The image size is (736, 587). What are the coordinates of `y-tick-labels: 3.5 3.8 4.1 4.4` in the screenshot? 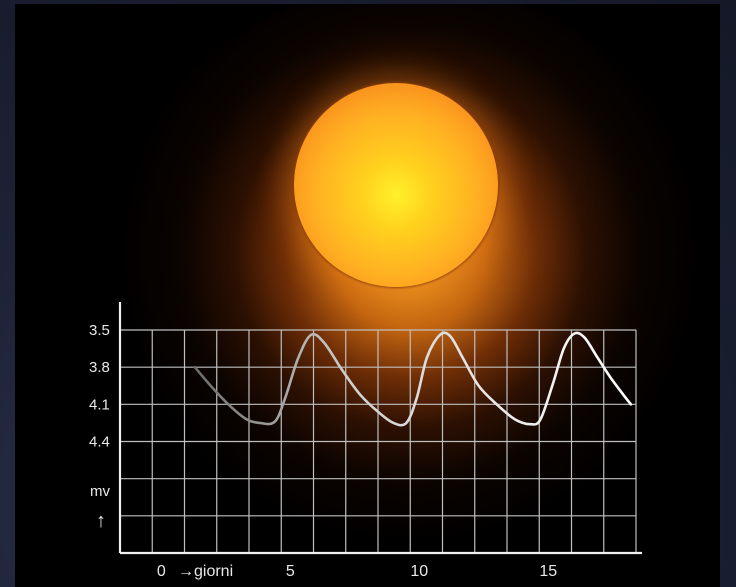 It's located at (99, 386).